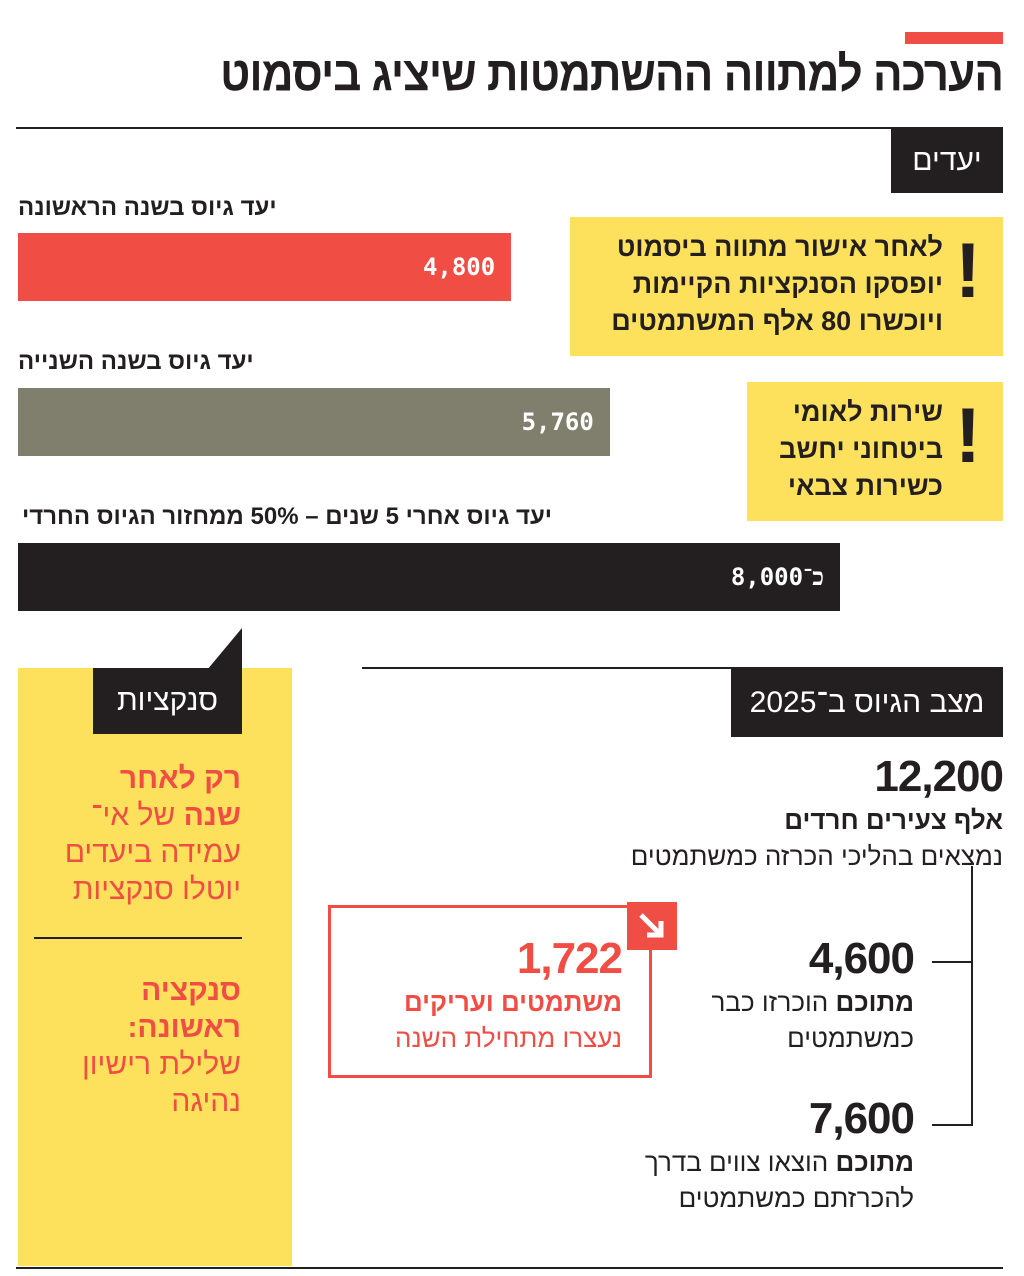 The height and width of the screenshot is (1276, 1024). I want to click on sanction-bold: שנה, so click(212, 815).